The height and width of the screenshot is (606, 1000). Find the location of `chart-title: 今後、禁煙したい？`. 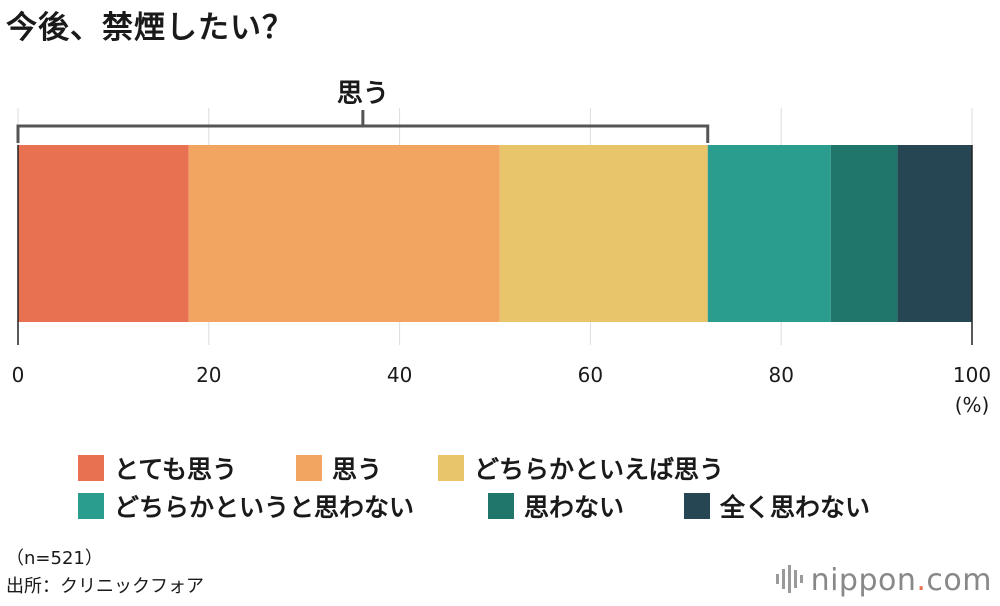

chart-title: 今後、禁煙したい？ is located at coordinates (150, 28).